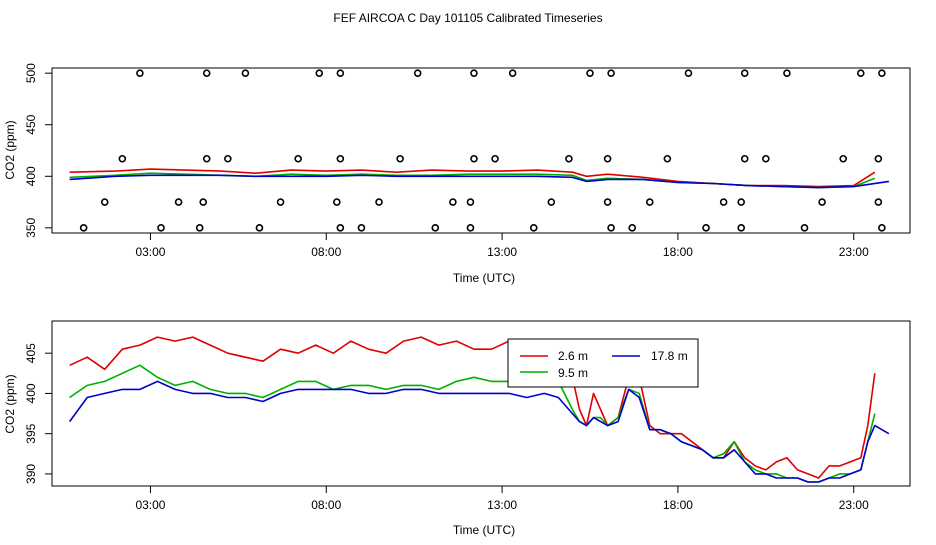 The width and height of the screenshot is (936, 545). What do you see at coordinates (31, 124) in the screenshot?
I see `top-y-tick-label: 450` at bounding box center [31, 124].